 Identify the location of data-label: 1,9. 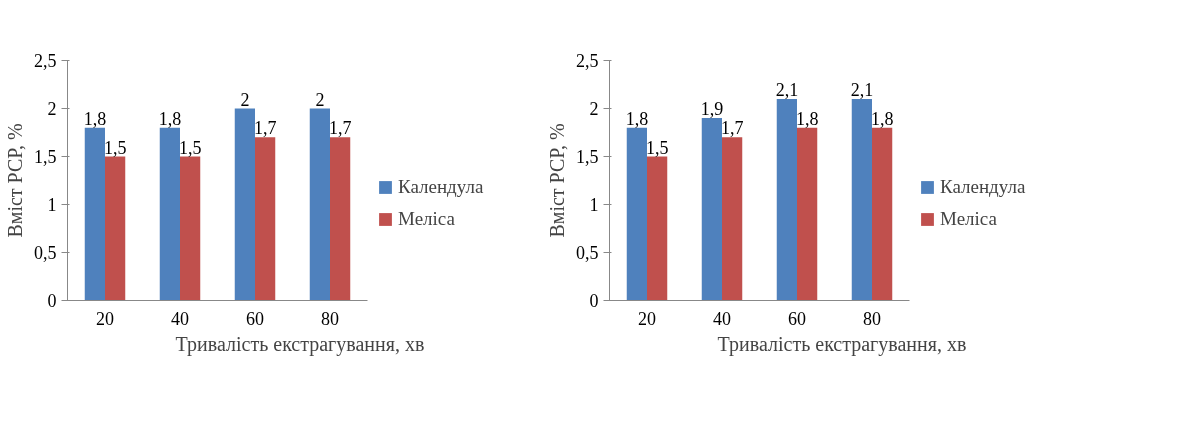
(712, 109).